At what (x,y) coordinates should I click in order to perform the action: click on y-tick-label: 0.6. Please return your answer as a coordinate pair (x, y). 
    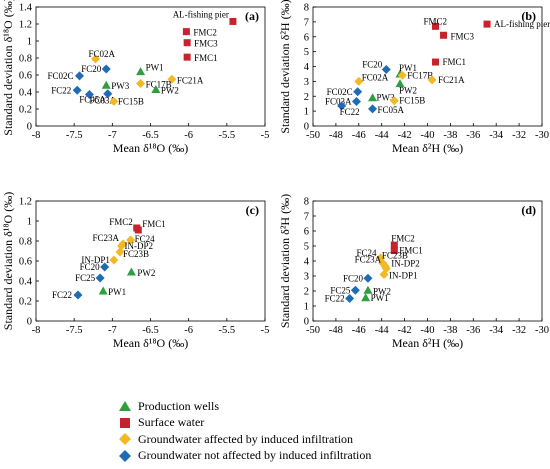
    Looking at the image, I should click on (25, 262).